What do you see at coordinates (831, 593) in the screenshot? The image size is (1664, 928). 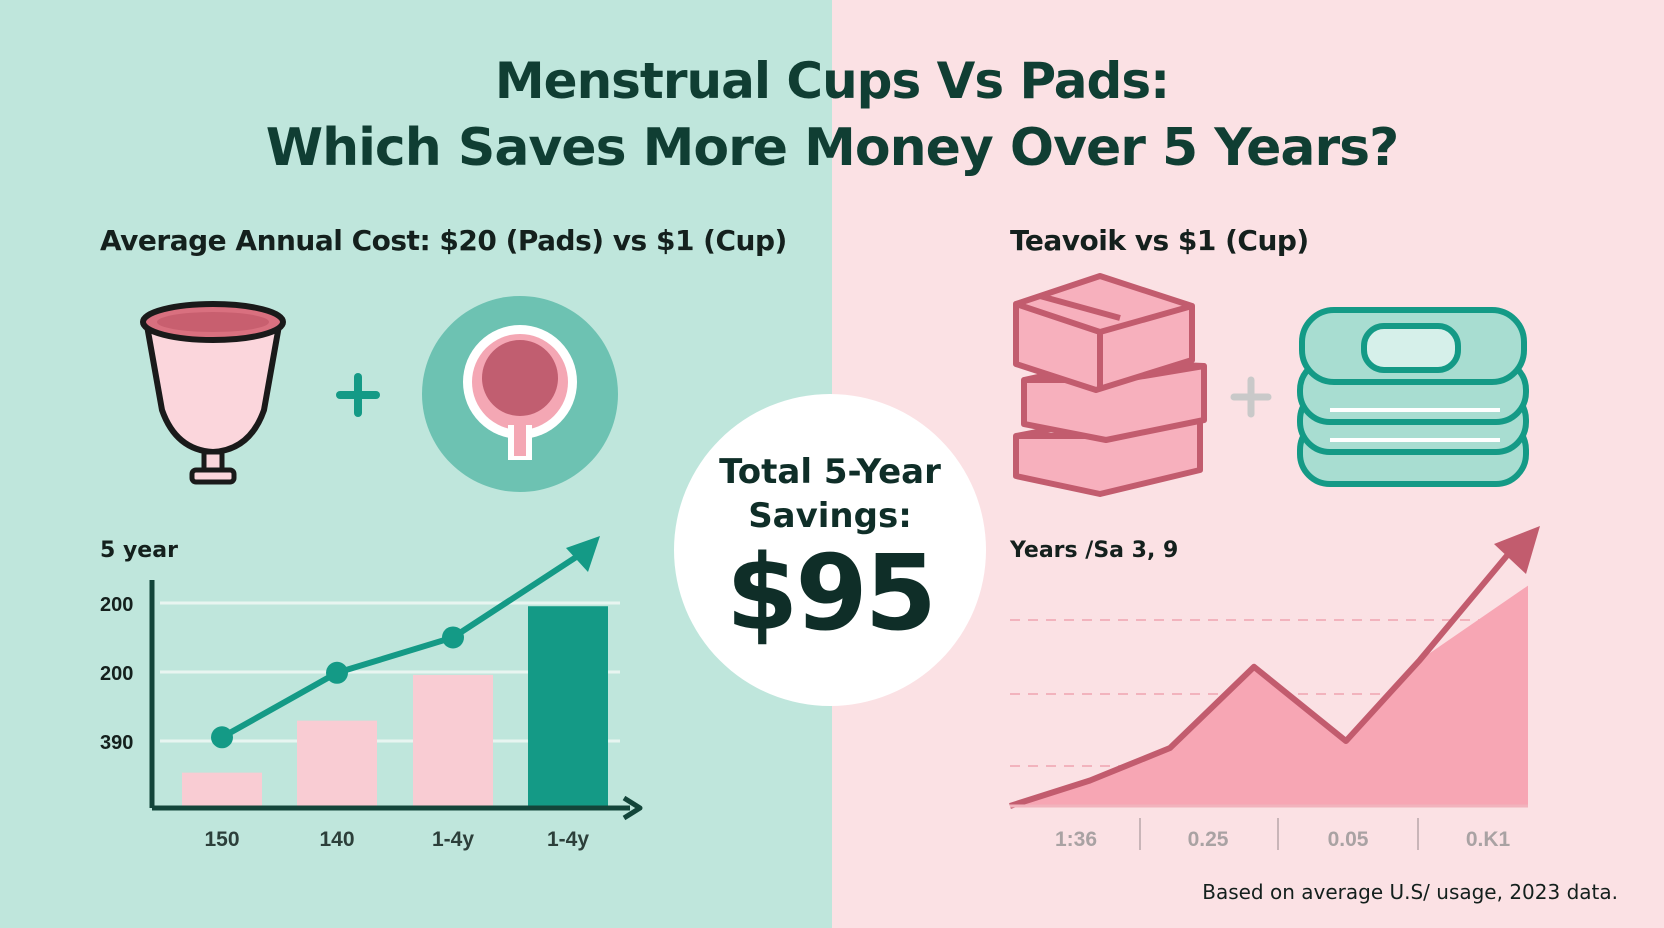 I see `savings-value: $95` at bounding box center [831, 593].